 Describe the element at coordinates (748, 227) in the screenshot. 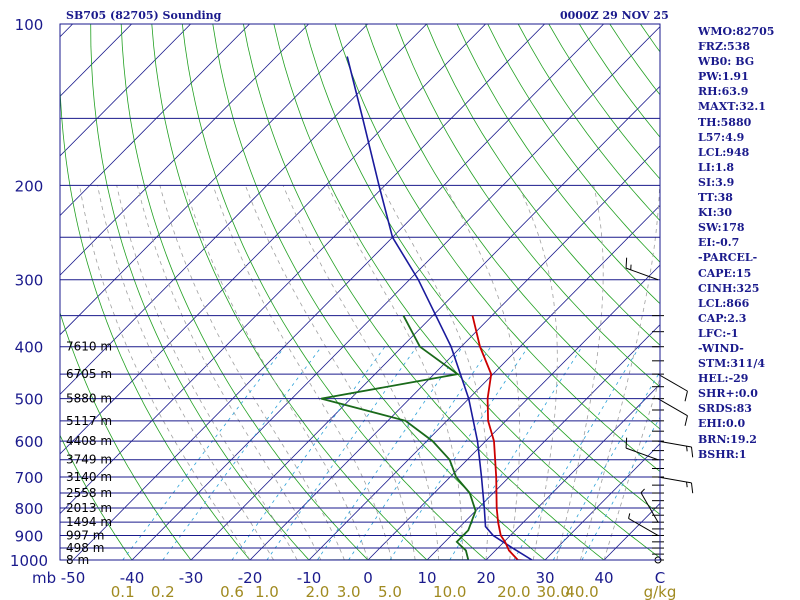

I see `stat-line: SW:178` at that location.